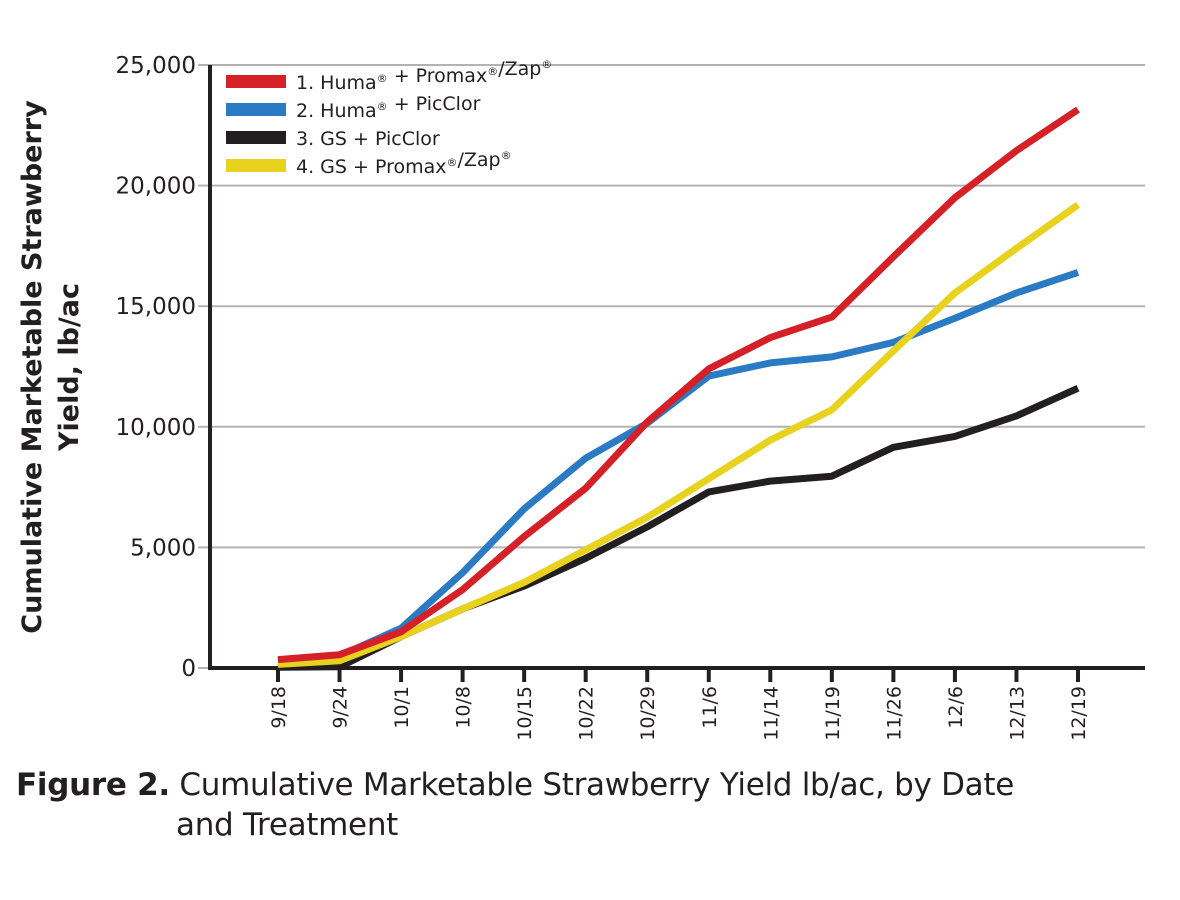  What do you see at coordinates (287, 825) in the screenshot?
I see `caption-text-line-2: and Treatment` at bounding box center [287, 825].